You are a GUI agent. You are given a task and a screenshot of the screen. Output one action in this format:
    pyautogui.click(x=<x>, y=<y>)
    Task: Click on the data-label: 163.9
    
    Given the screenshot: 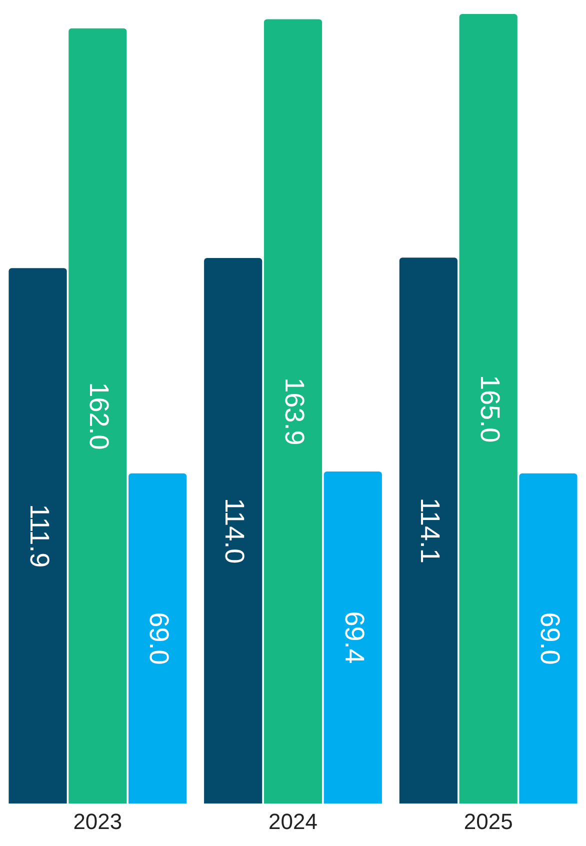 What is the action you would take?
    pyautogui.click(x=295, y=412)
    